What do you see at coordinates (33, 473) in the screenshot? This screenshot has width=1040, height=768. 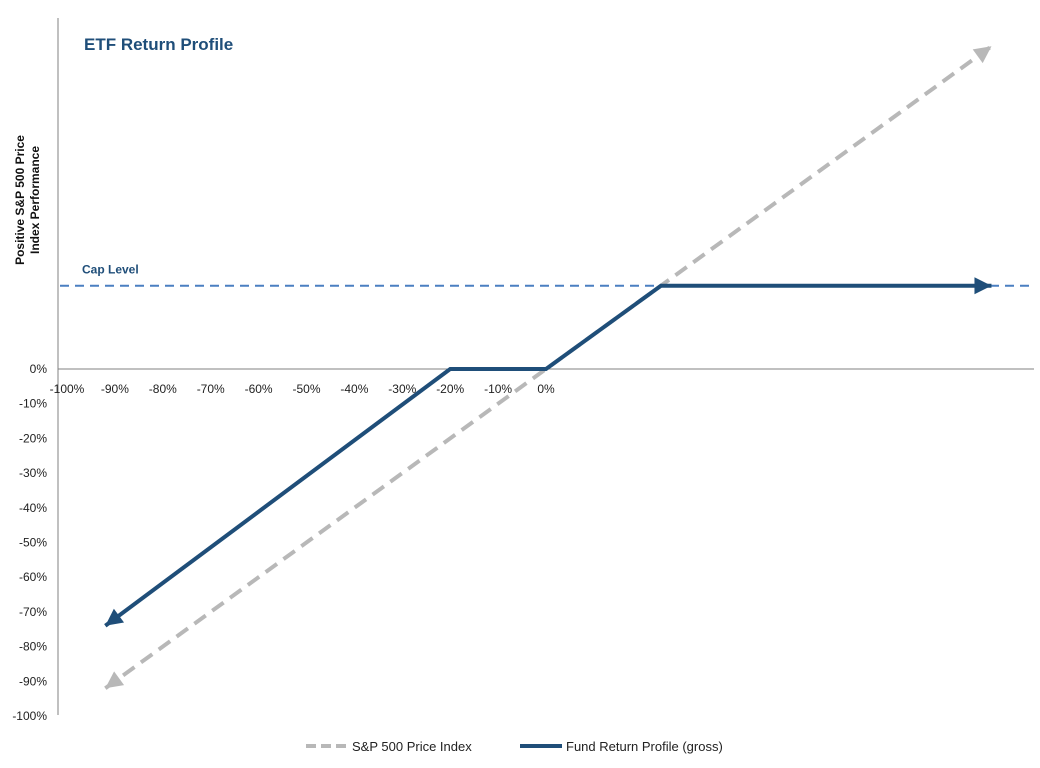 I see `y-tick-label: -30%` at bounding box center [33, 473].